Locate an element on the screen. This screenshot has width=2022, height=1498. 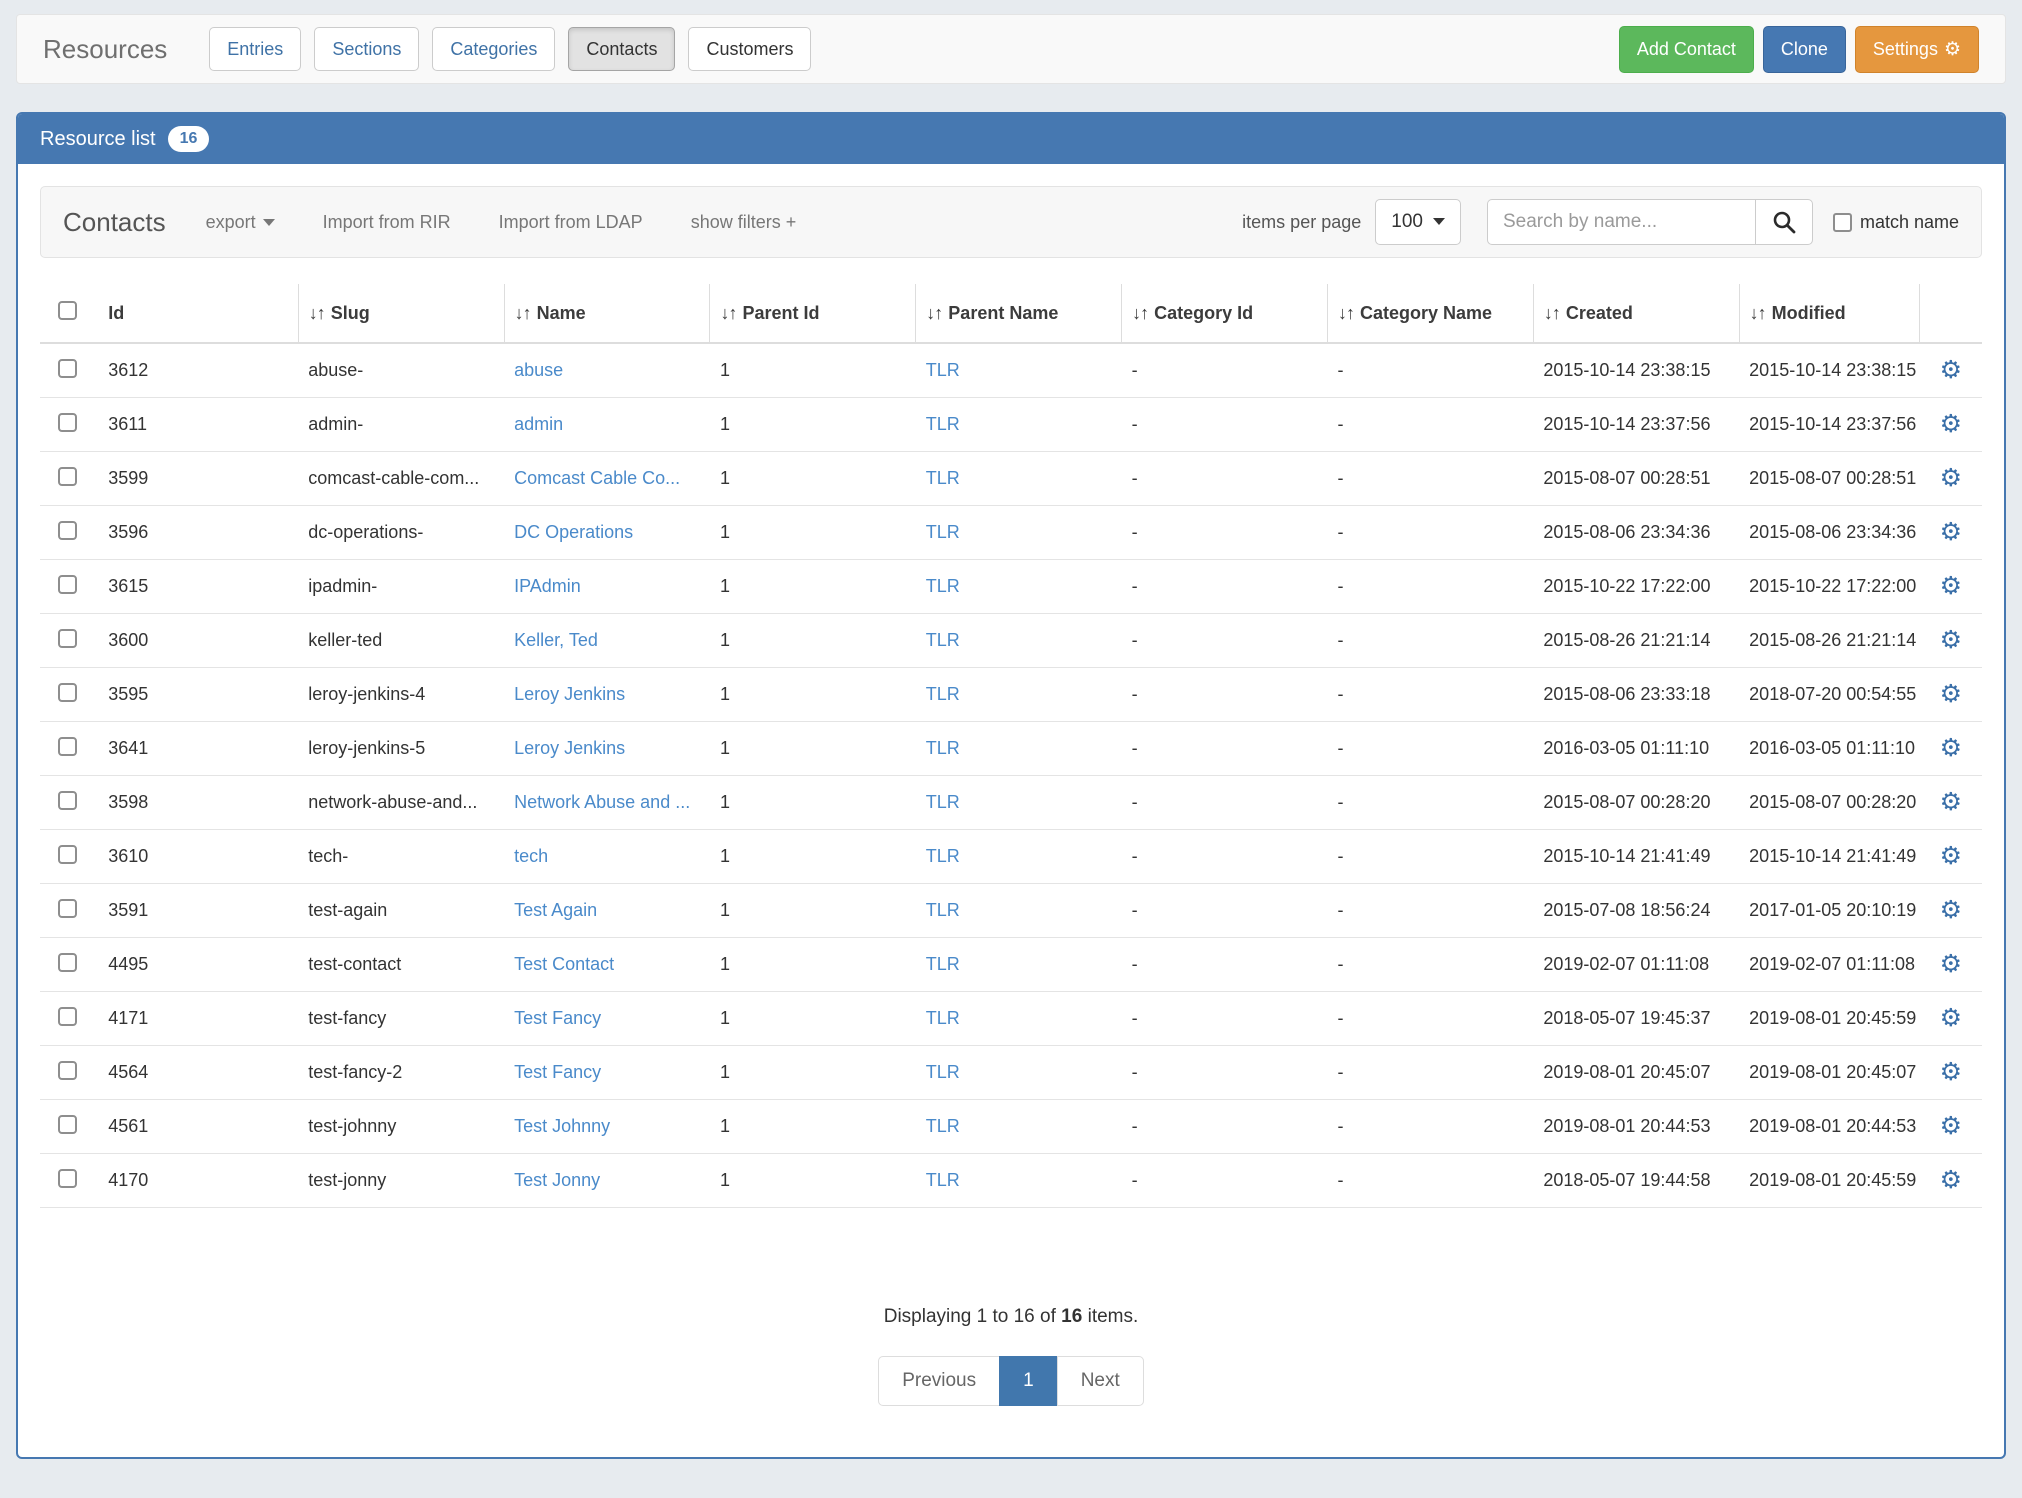
cell-created: 2015-08-06 23:33:18 is located at coordinates (1636, 694).